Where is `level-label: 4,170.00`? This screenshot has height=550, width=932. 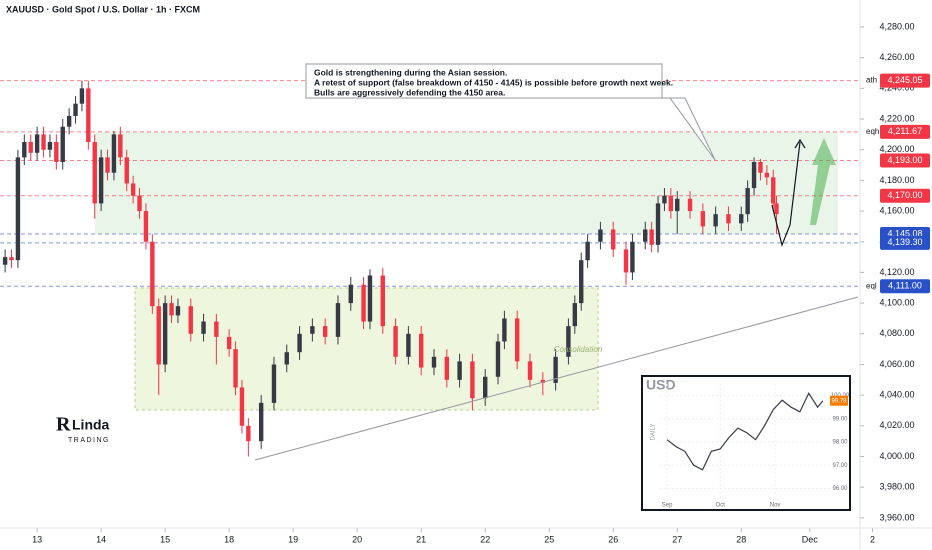
level-label: 4,170.00 is located at coordinates (904, 195).